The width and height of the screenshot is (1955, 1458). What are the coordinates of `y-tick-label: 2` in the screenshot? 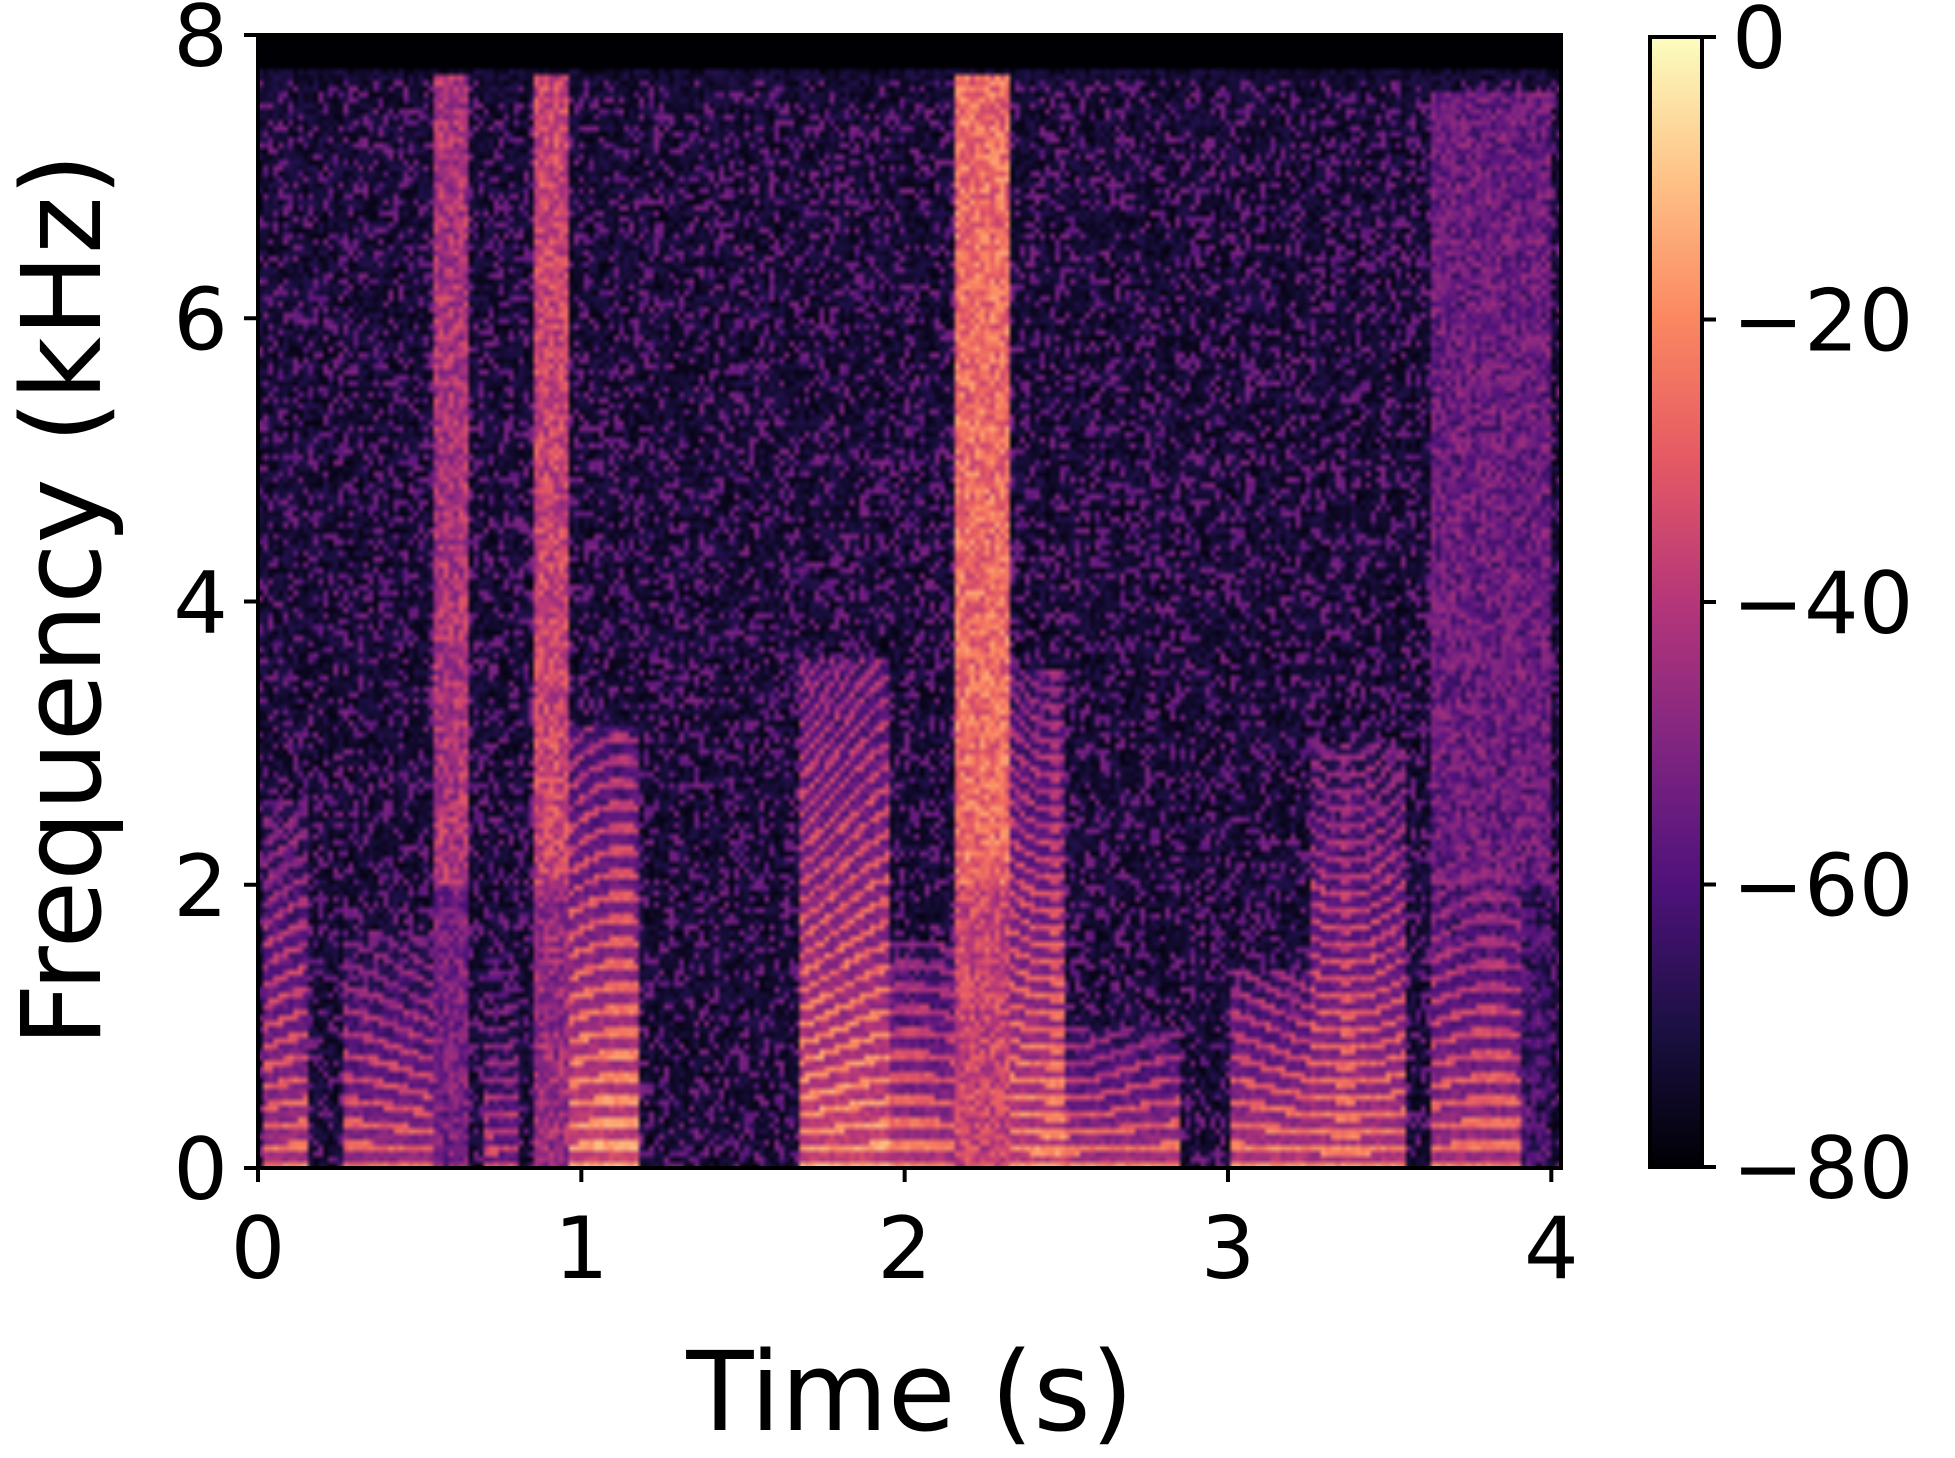 It's located at (200, 887).